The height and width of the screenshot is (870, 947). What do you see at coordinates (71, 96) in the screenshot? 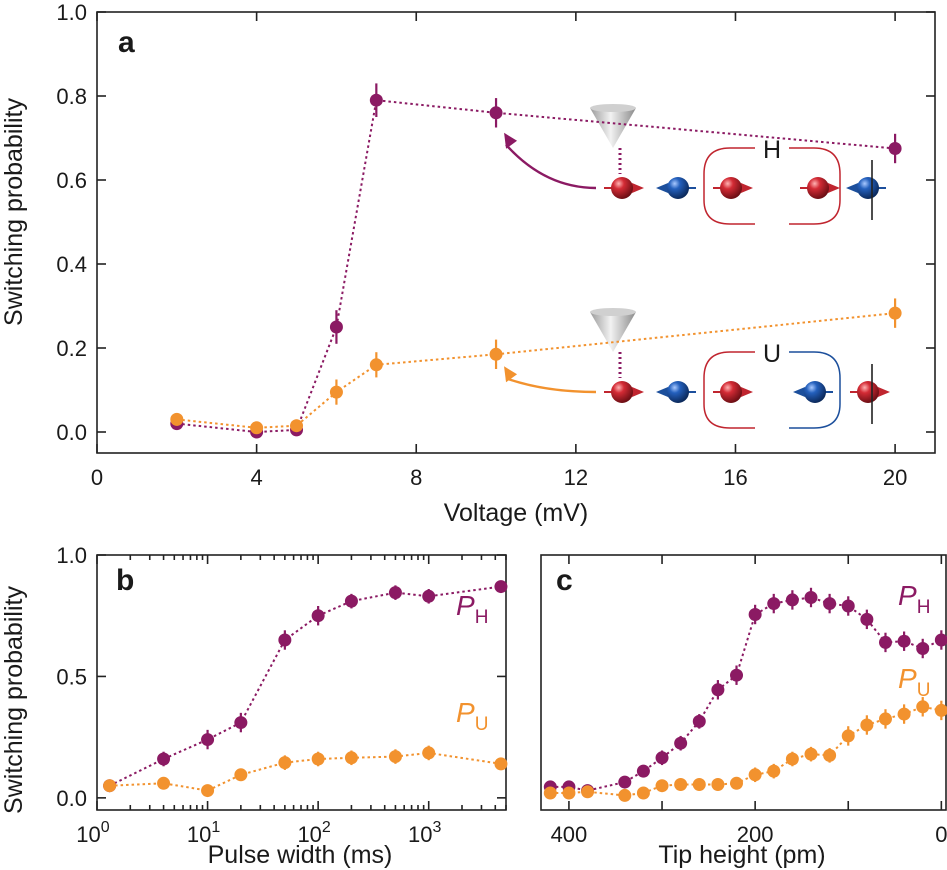
I see `y-tick-label: 0.8` at bounding box center [71, 96].